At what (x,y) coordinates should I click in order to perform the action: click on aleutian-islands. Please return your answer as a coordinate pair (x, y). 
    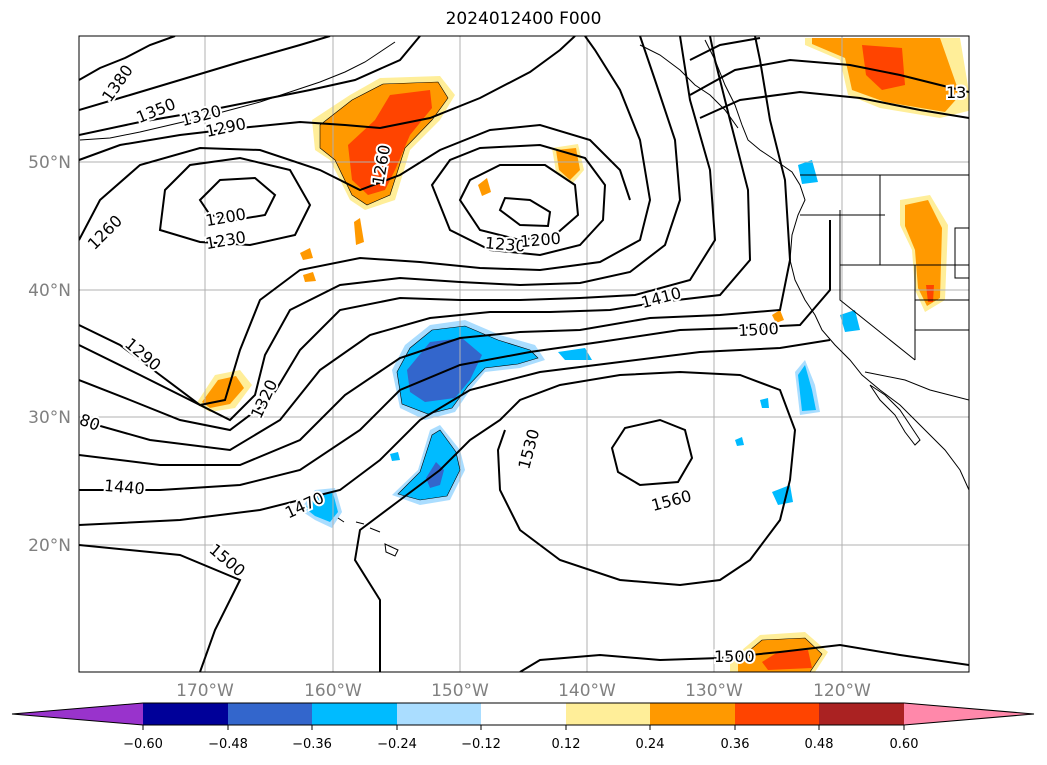
    Looking at the image, I should click on (237, 91).